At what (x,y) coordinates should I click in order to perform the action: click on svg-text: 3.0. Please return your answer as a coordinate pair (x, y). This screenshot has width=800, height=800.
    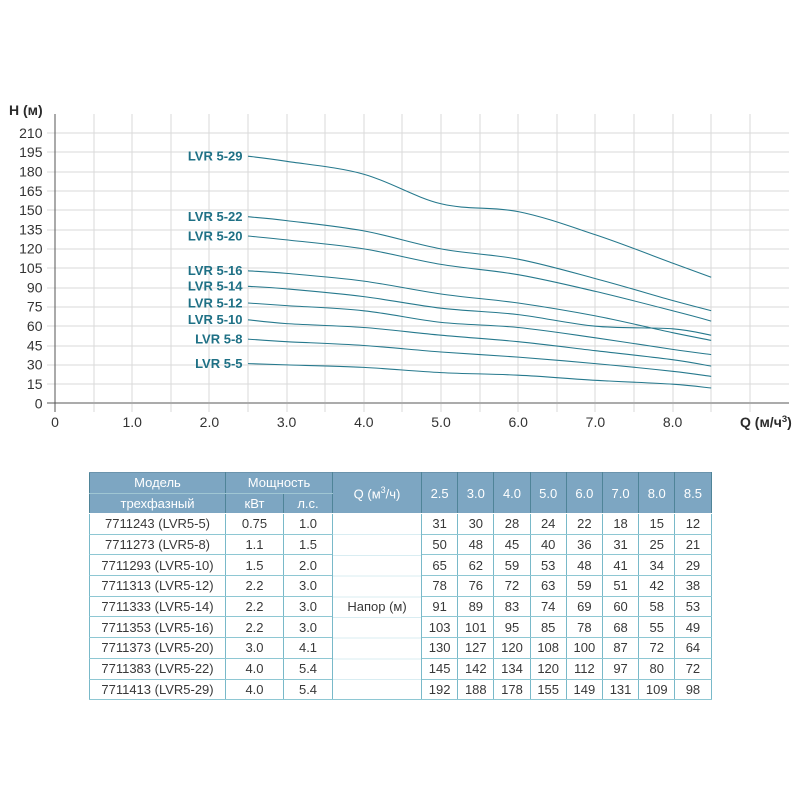
    Looking at the image, I should click on (287, 422).